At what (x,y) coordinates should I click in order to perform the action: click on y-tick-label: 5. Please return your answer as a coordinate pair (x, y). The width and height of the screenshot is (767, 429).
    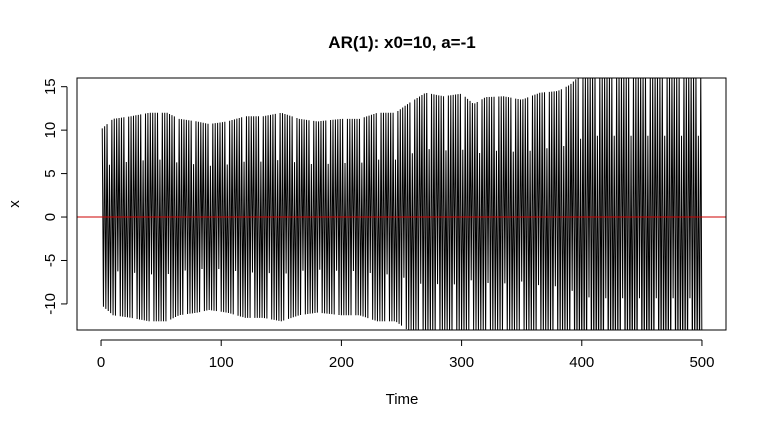
    Looking at the image, I should click on (50, 173).